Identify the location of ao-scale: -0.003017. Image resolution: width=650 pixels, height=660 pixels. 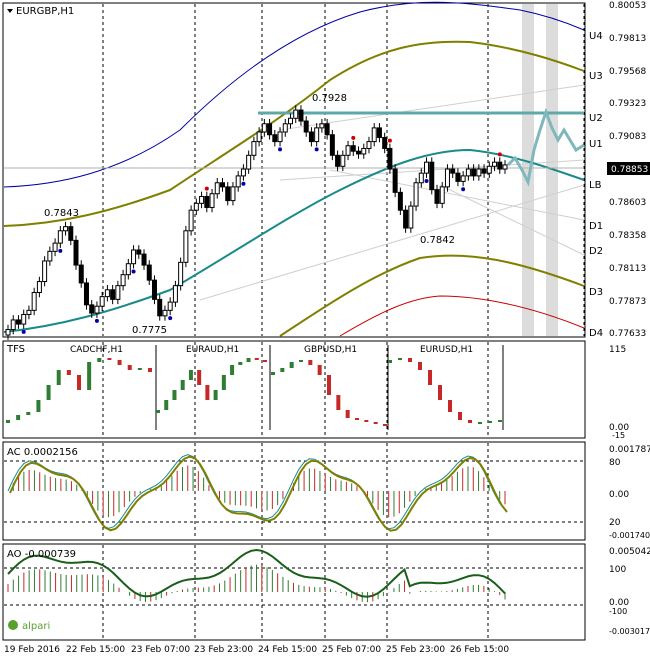
(629, 631).